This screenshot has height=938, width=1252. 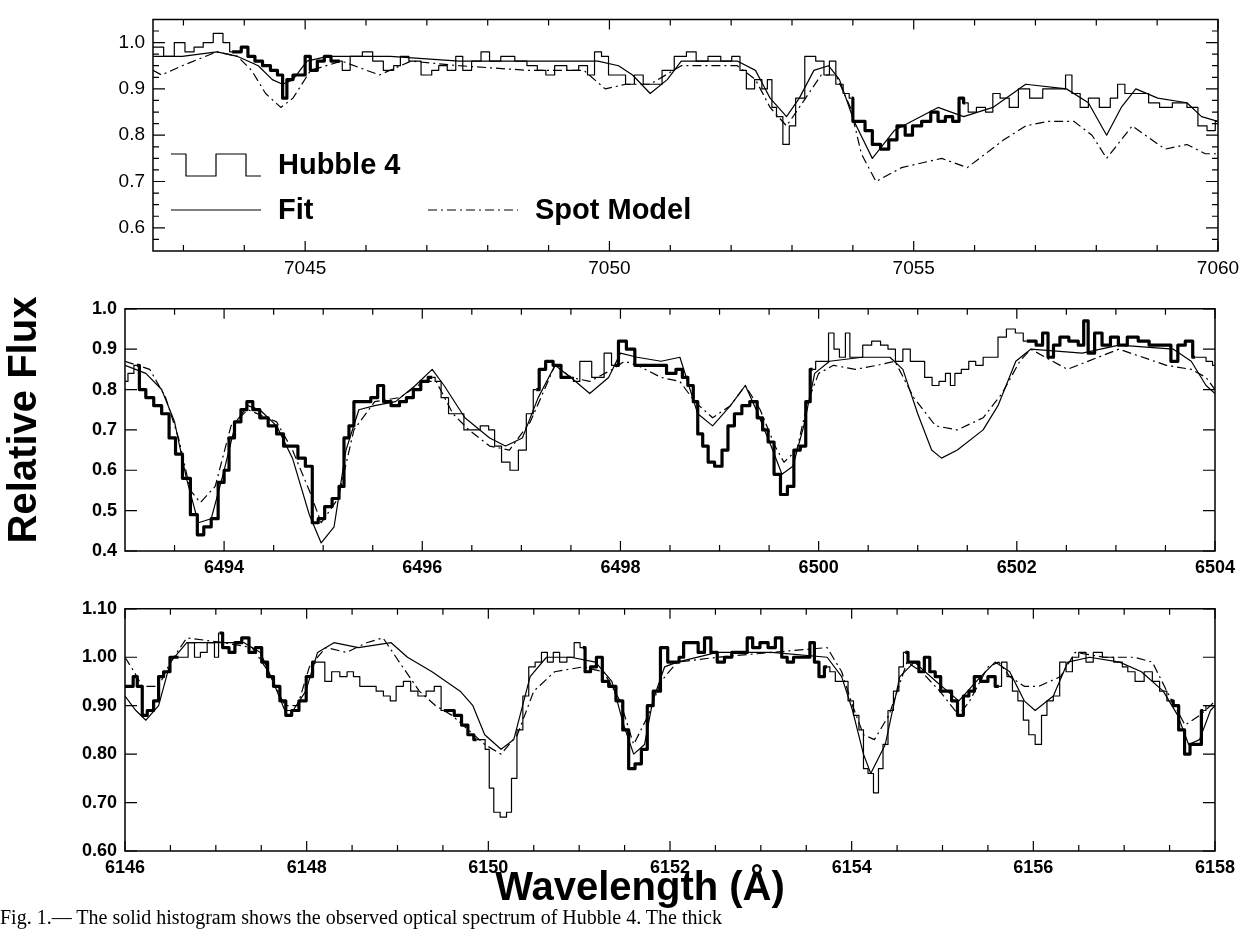 I want to click on y-axis-title: Relative Flux, so click(x=22, y=420).